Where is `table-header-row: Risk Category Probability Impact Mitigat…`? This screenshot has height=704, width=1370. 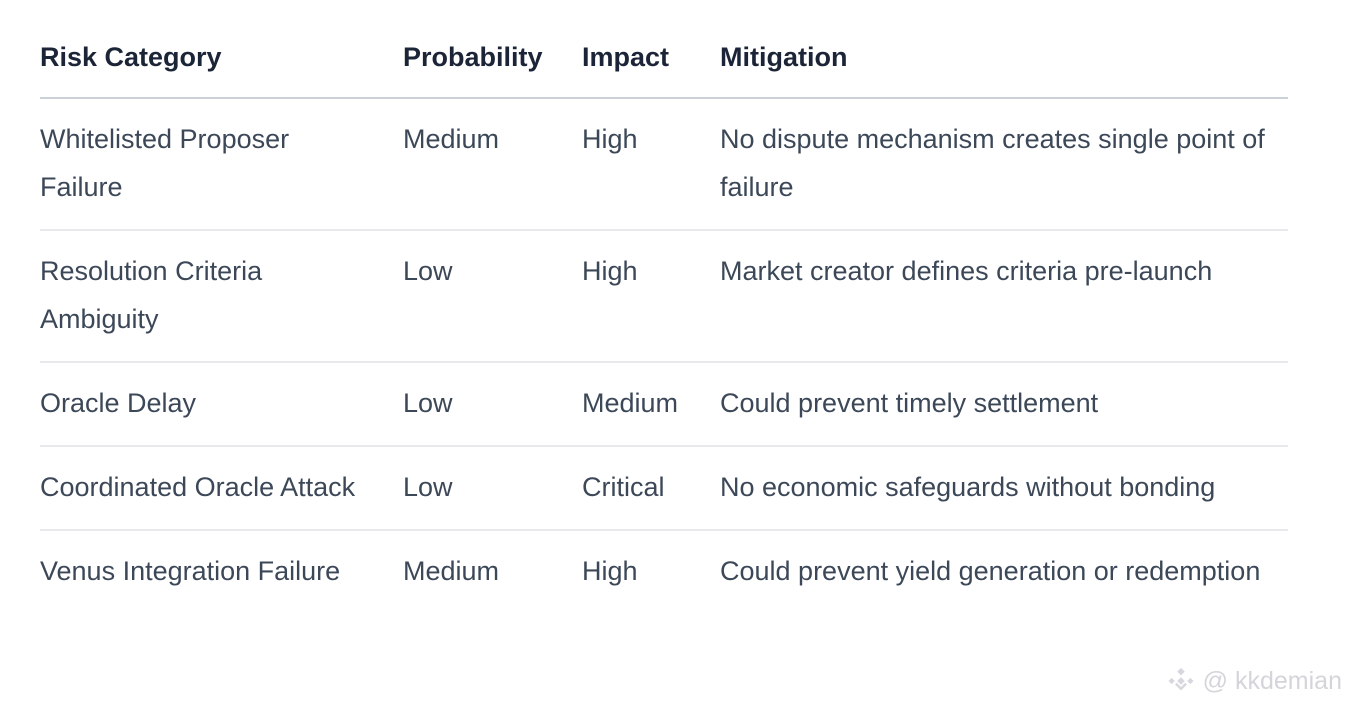
table-header-row: Risk Category Probability Impact Mitigat… is located at coordinates (664, 58).